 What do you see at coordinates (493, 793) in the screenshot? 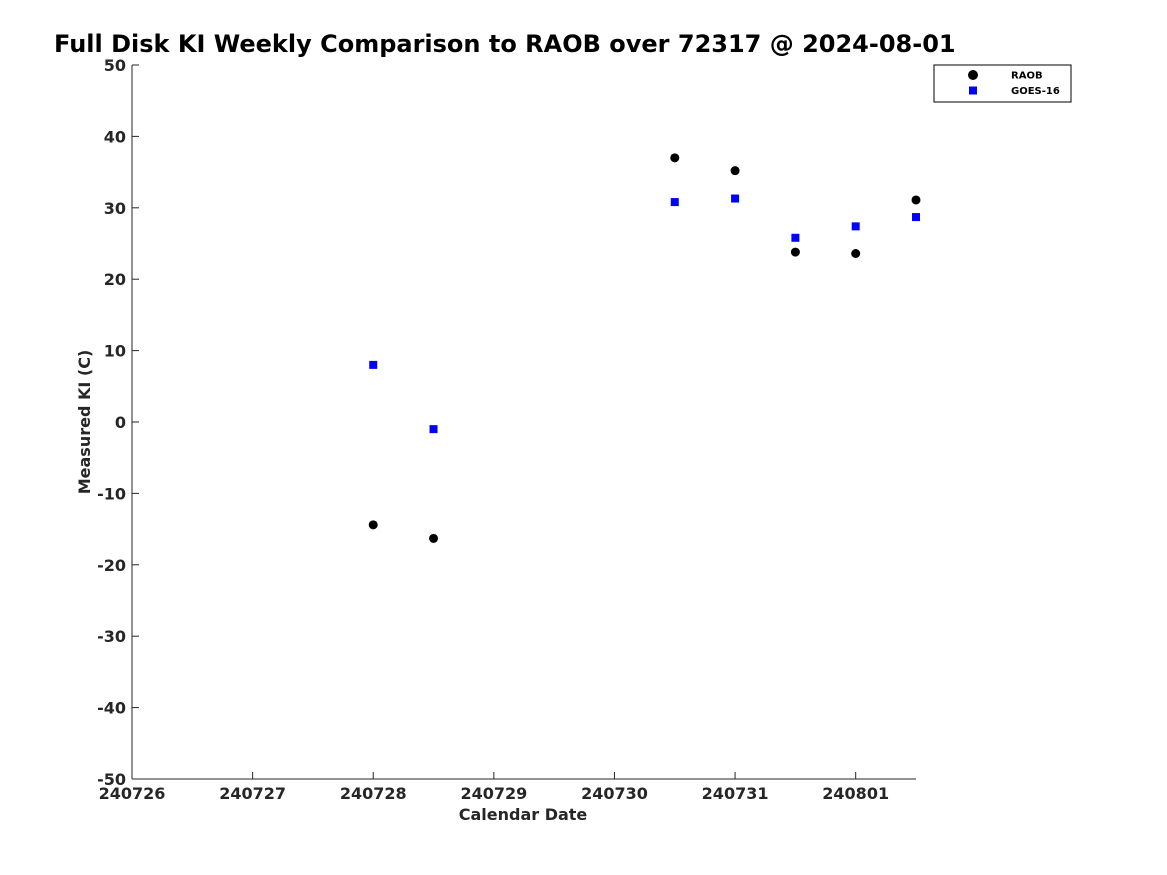
I see `x-tick-label: 240729` at bounding box center [493, 793].